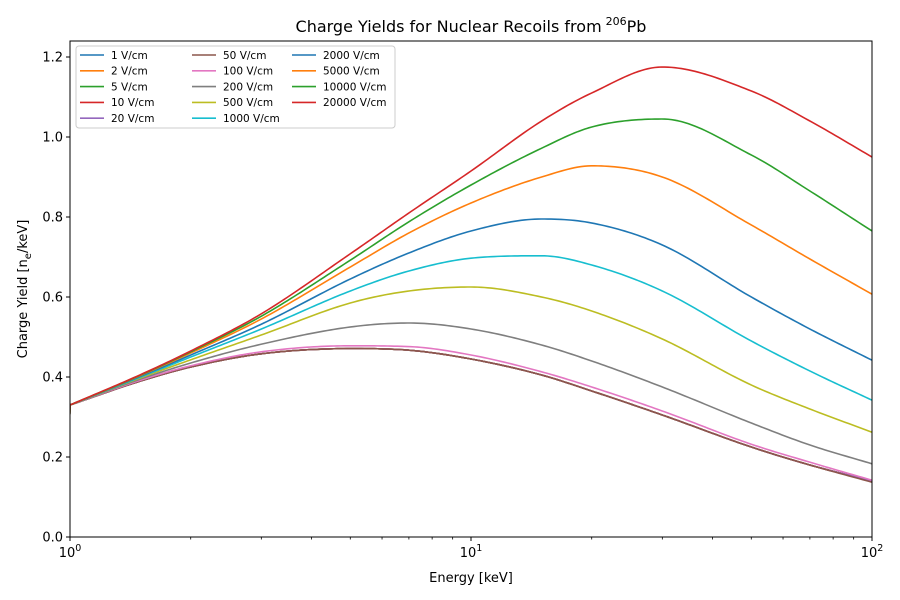  I want to click on legend-entry-label: 2000 V/cm, so click(351, 56).